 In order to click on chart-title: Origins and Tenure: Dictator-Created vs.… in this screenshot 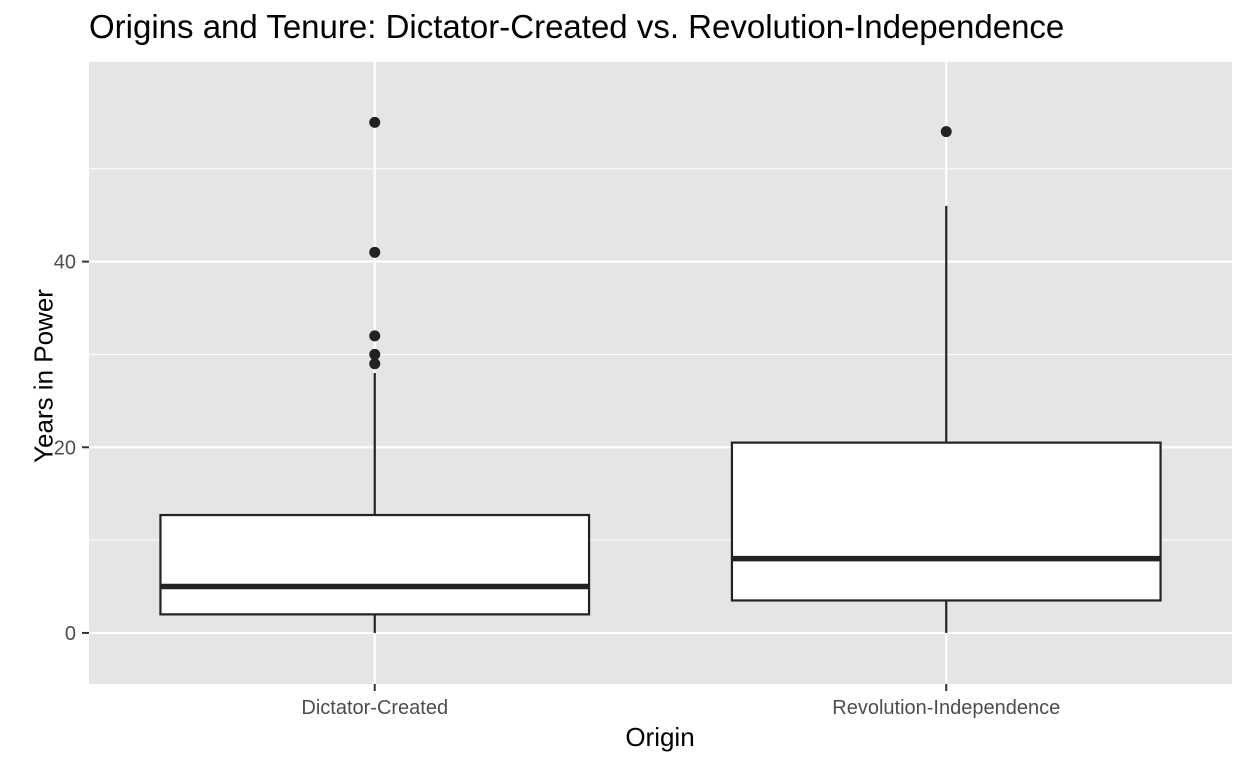, I will do `click(577, 26)`.